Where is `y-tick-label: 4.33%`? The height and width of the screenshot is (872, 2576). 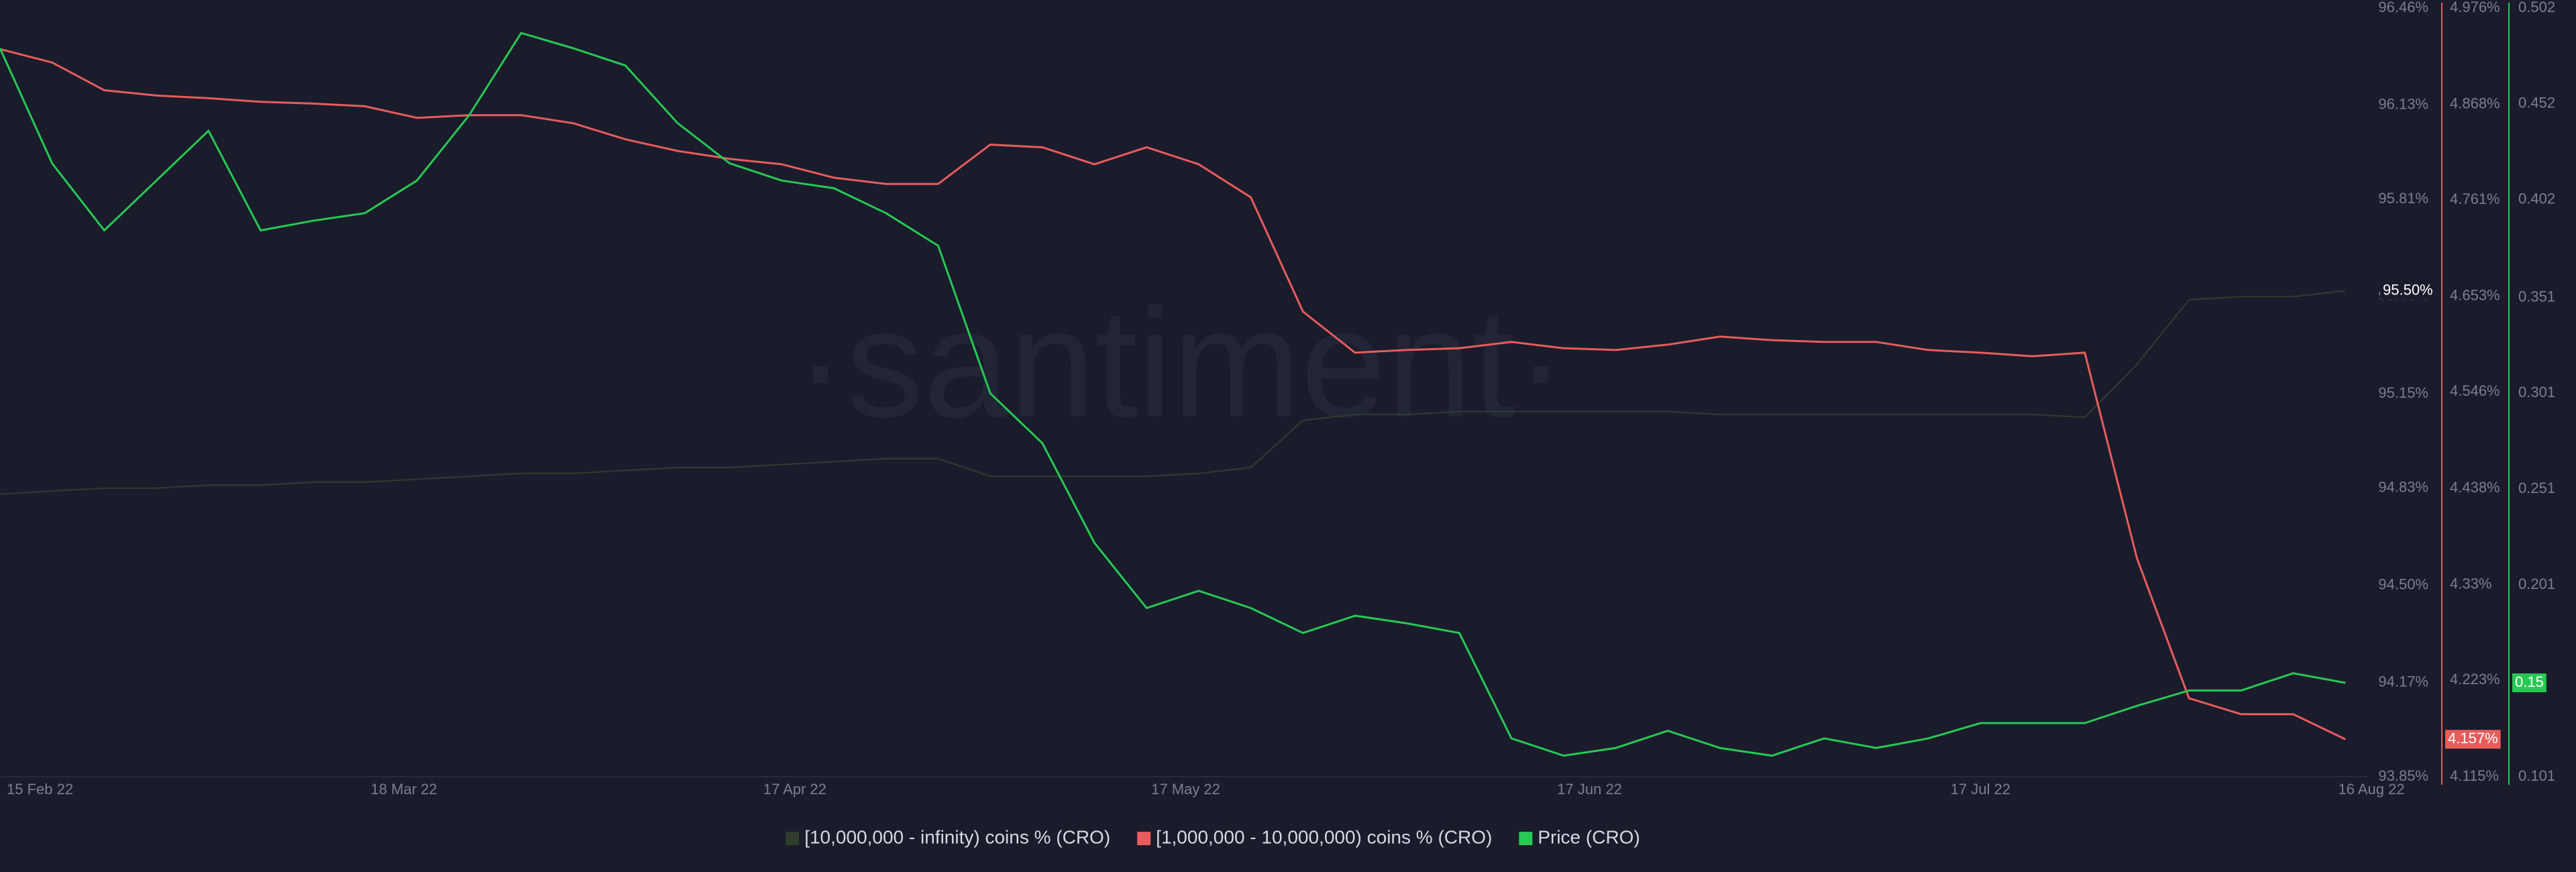 y-tick-label: 4.33% is located at coordinates (2470, 584).